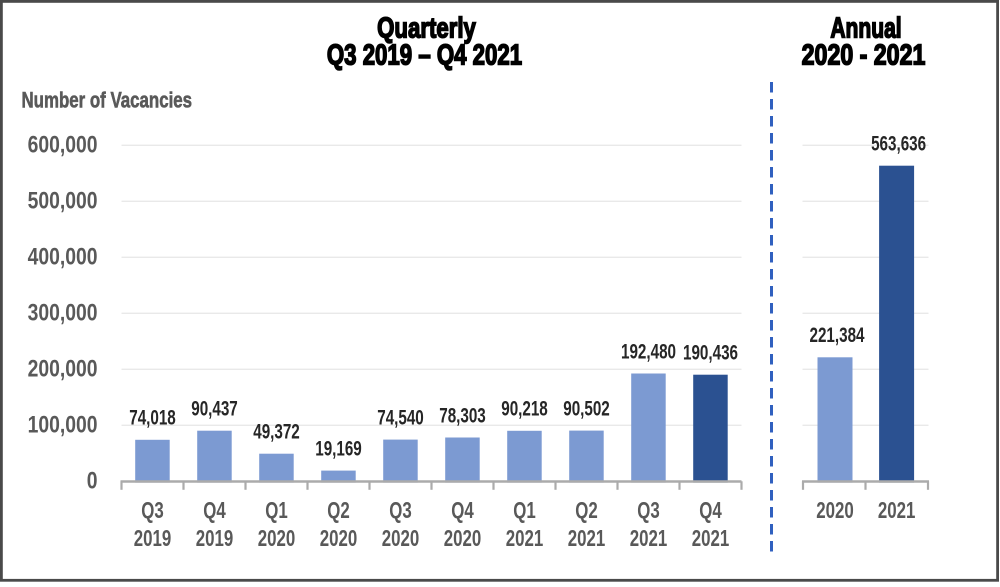 The image size is (1000, 587). Describe the element at coordinates (400, 417) in the screenshot. I see `svg-text: 74,540` at that location.